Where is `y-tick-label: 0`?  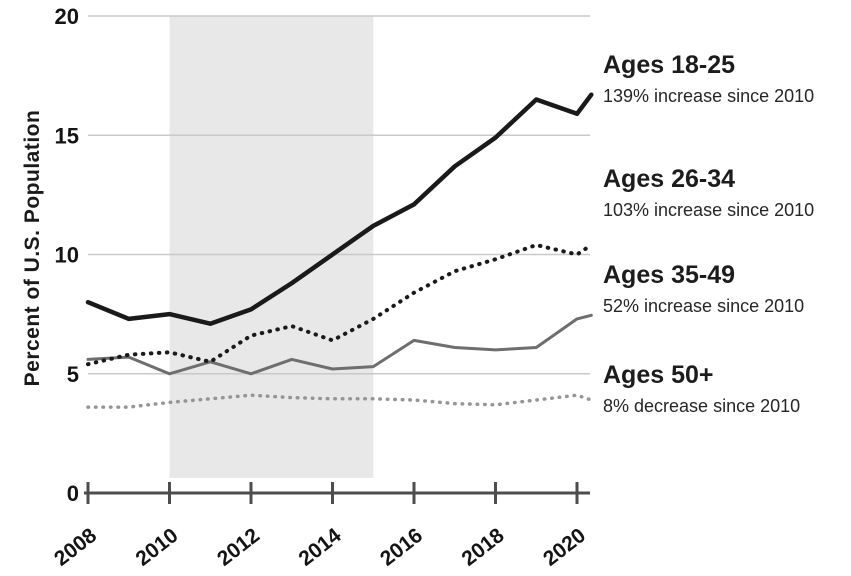 y-tick-label: 0 is located at coordinates (73, 493).